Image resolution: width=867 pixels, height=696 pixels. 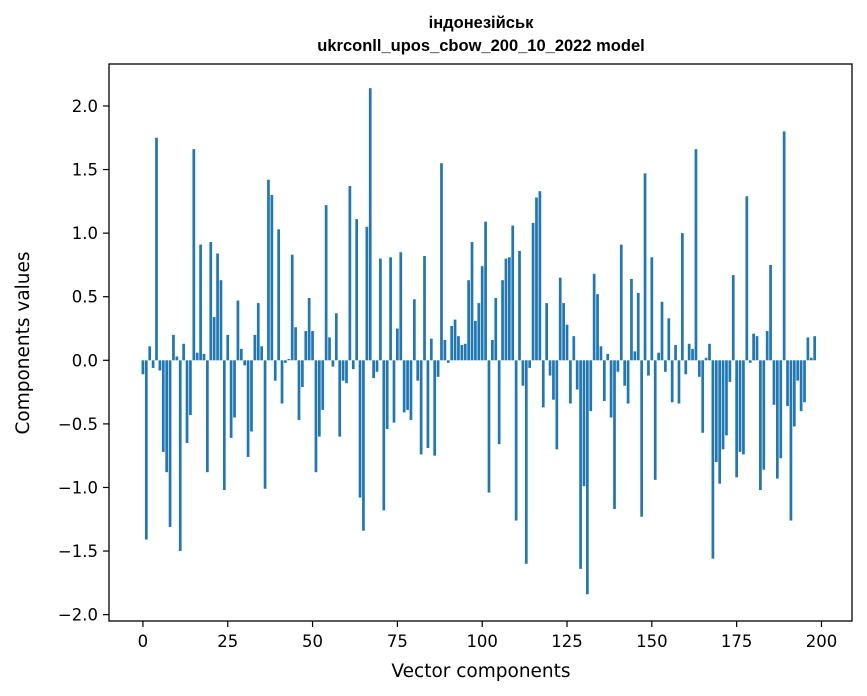 I want to click on x-tick-label: 125, so click(x=567, y=641).